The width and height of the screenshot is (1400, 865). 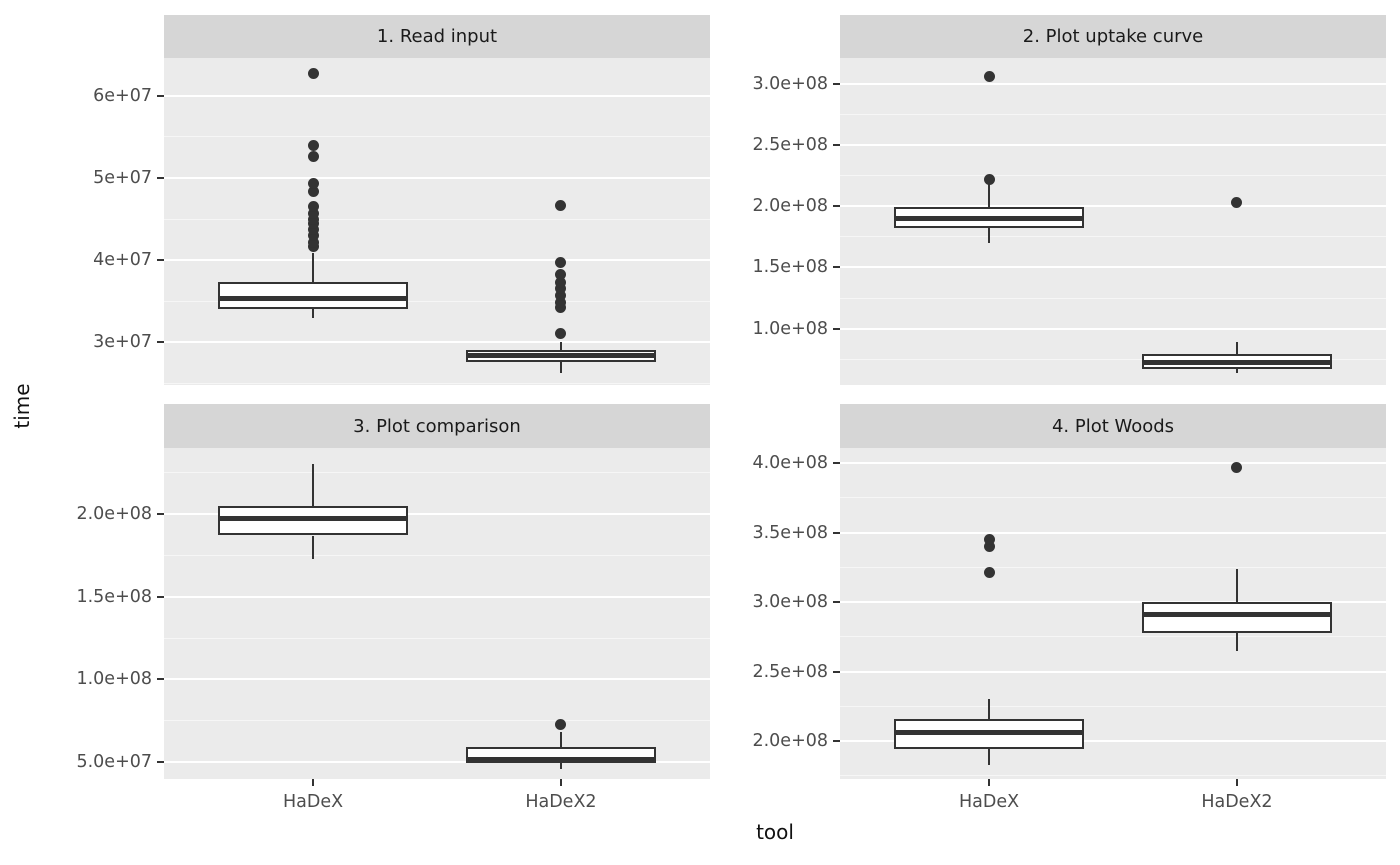 What do you see at coordinates (122, 95) in the screenshot?
I see `y-tick-label: 6e+07` at bounding box center [122, 95].